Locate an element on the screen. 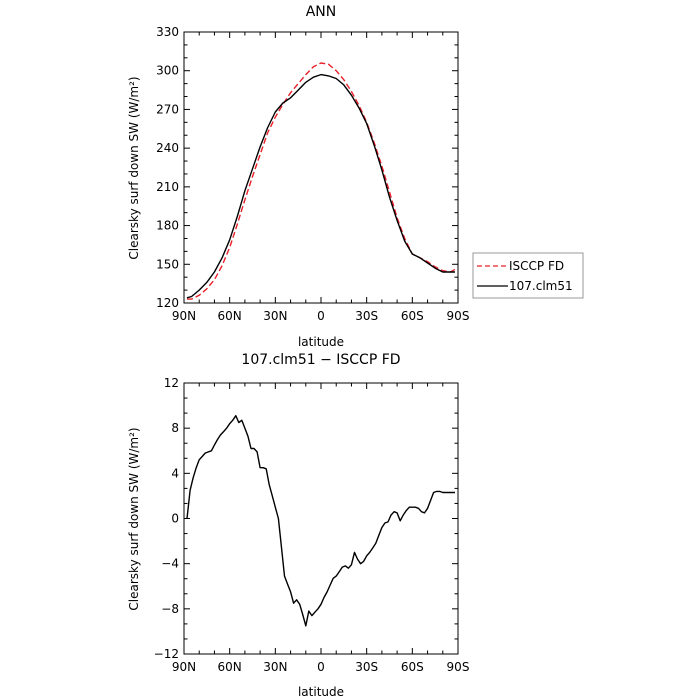  y-tick-label: 330 is located at coordinates (167, 32).